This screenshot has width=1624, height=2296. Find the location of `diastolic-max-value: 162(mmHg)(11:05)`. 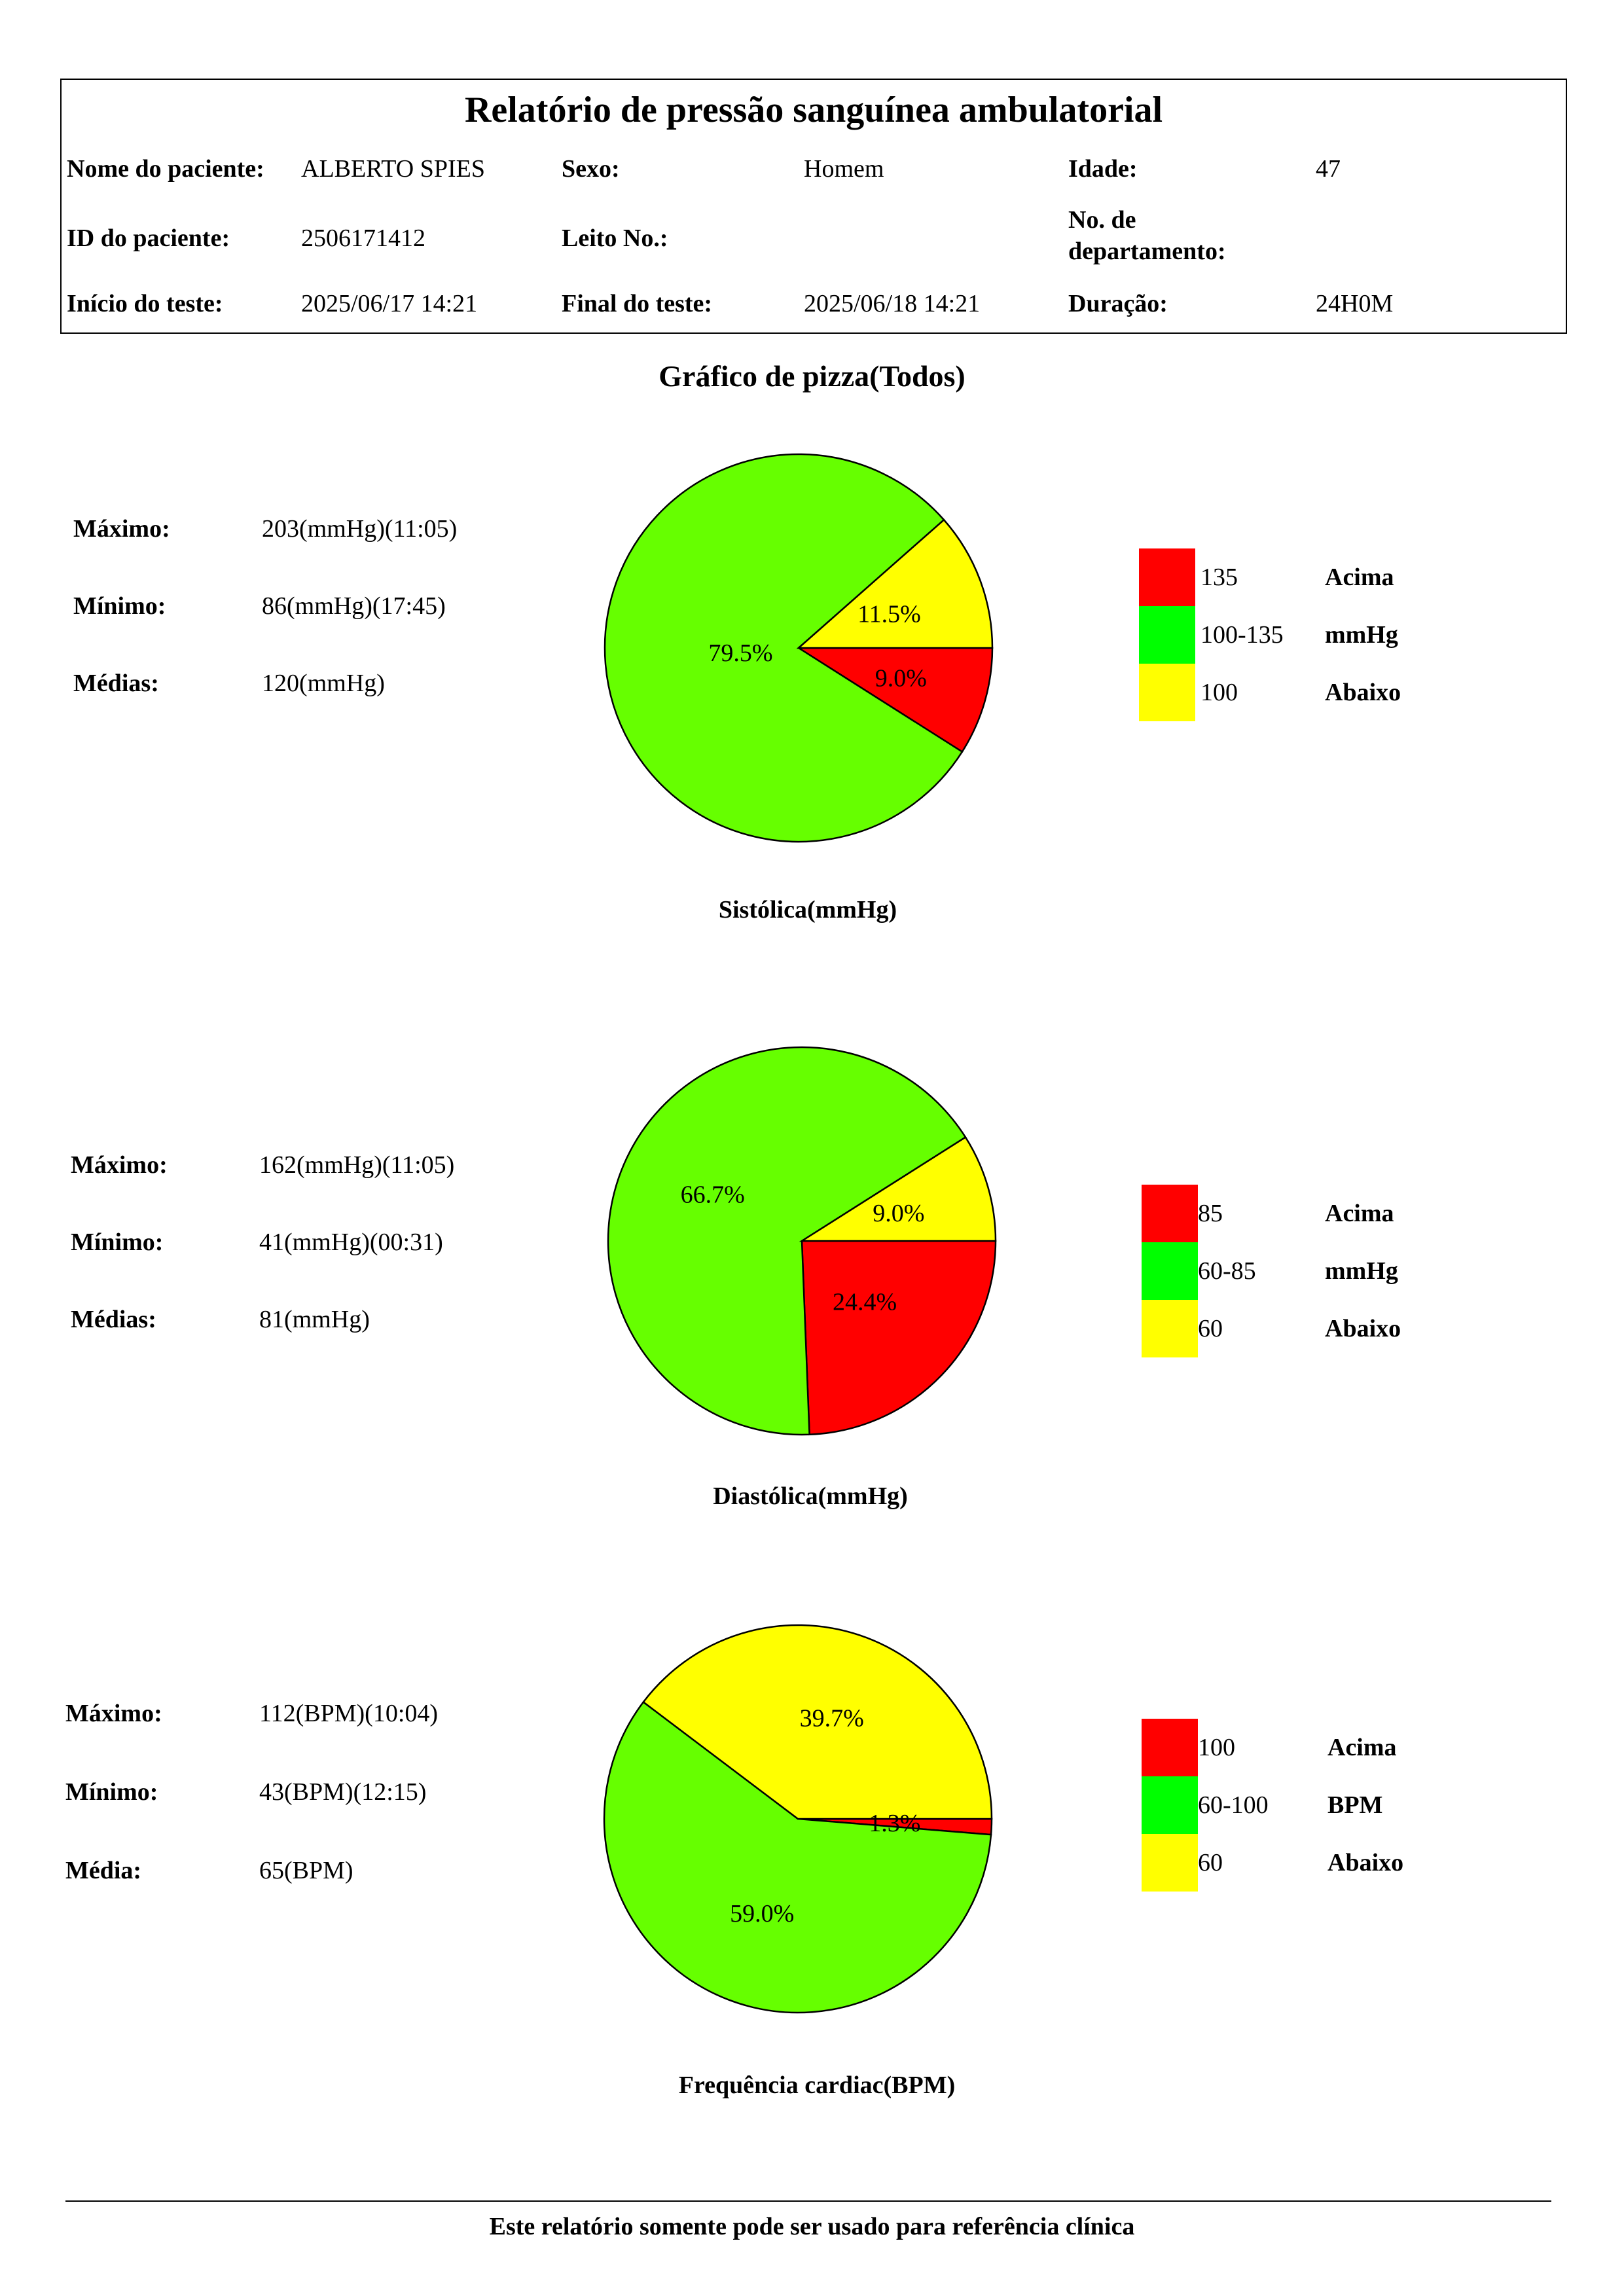

diastolic-max-value: 162(mmHg)(11:05) is located at coordinates (357, 1165).